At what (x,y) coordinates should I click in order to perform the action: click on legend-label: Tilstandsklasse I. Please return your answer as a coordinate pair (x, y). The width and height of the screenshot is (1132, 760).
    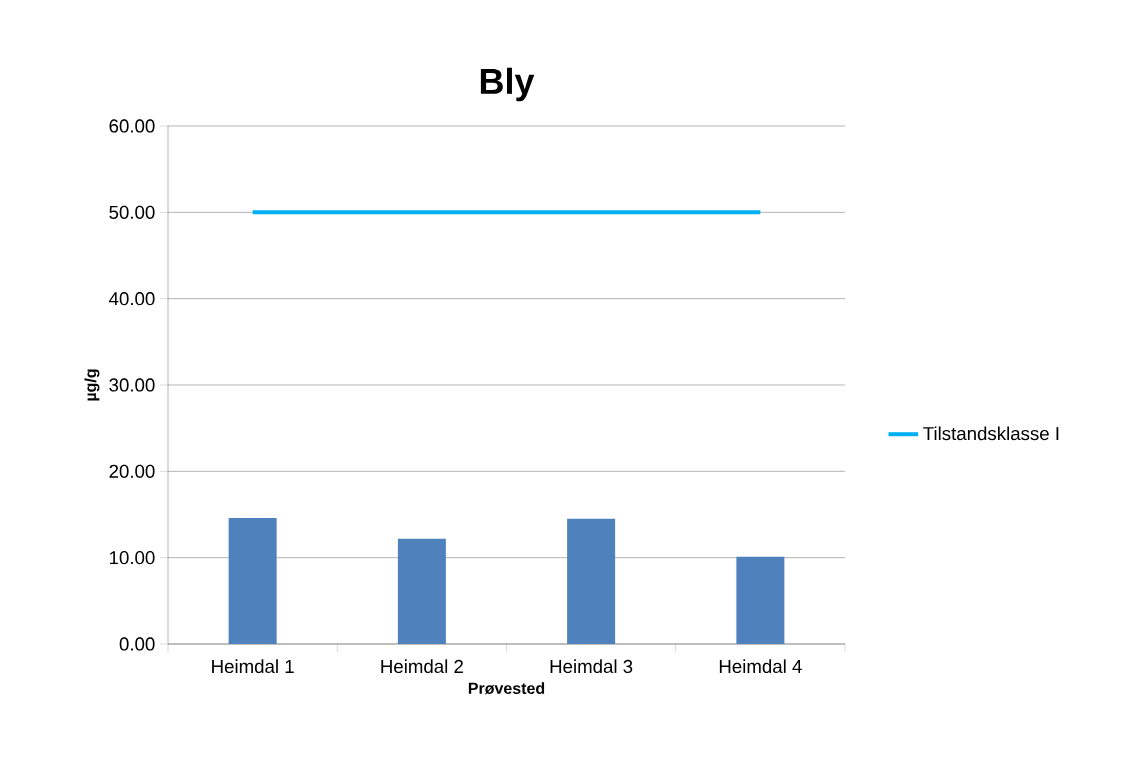
    Looking at the image, I should click on (991, 433).